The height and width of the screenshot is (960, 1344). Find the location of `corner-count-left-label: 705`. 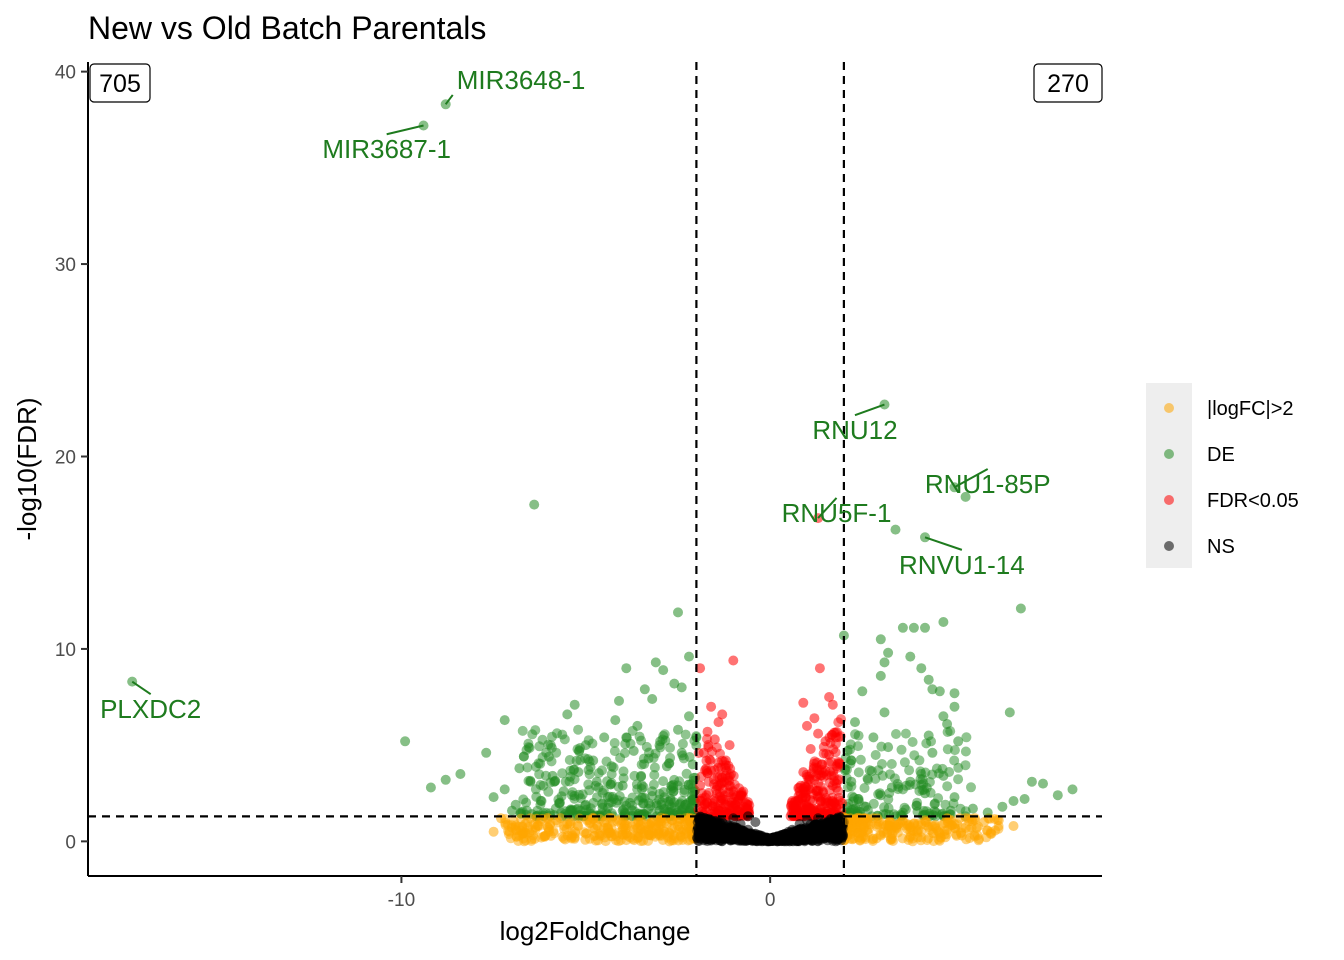

corner-count-left-label: 705 is located at coordinates (120, 84).